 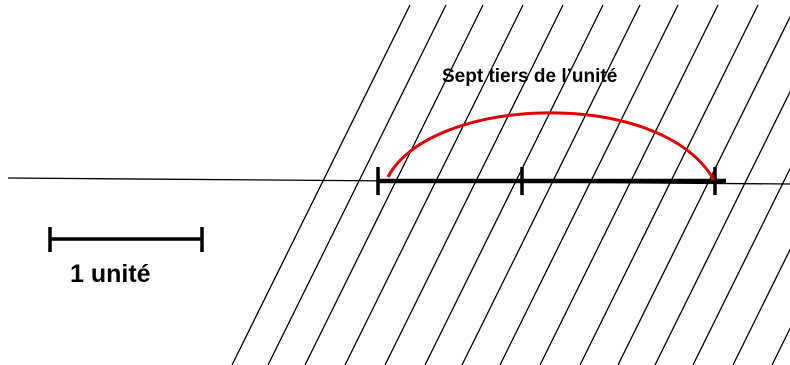 I want to click on unit-label: 1 unité, so click(x=110, y=274).